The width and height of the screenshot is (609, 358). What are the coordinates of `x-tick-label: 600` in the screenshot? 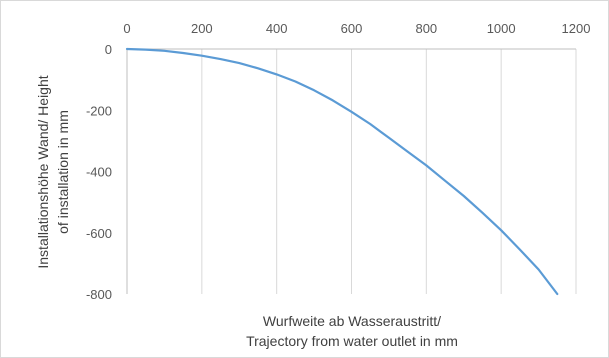 It's located at (352, 28).